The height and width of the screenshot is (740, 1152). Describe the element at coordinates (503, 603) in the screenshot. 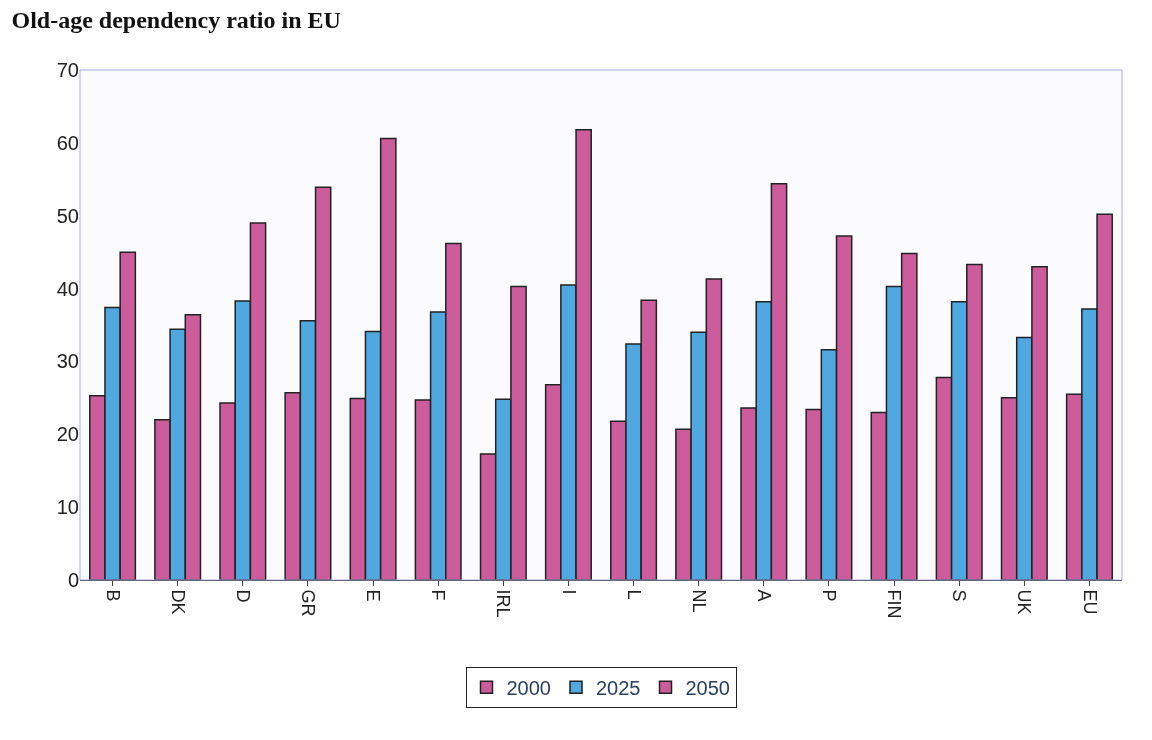

I see `x-tick-label: IRL` at that location.